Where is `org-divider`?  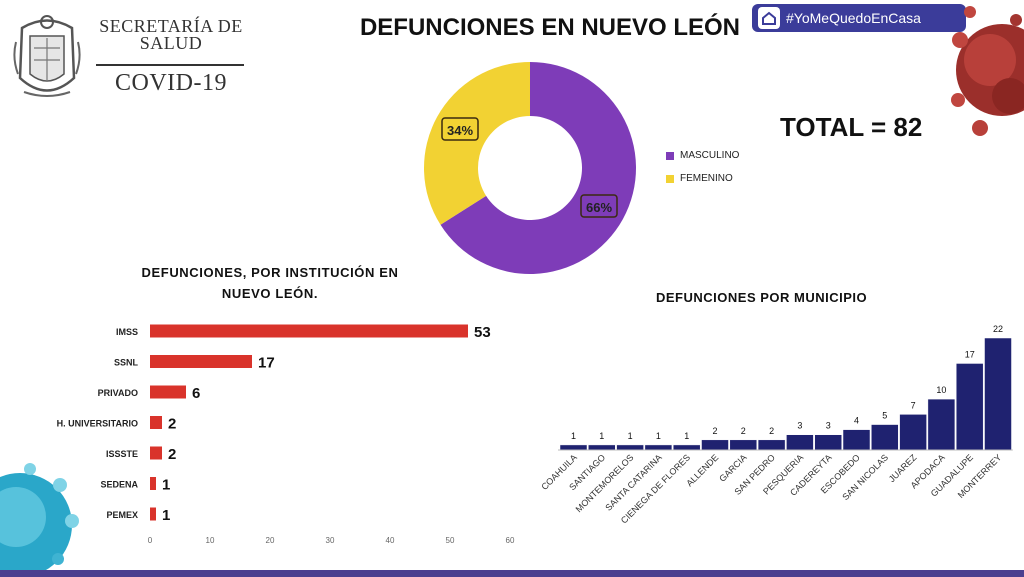 org-divider is located at coordinates (170, 65).